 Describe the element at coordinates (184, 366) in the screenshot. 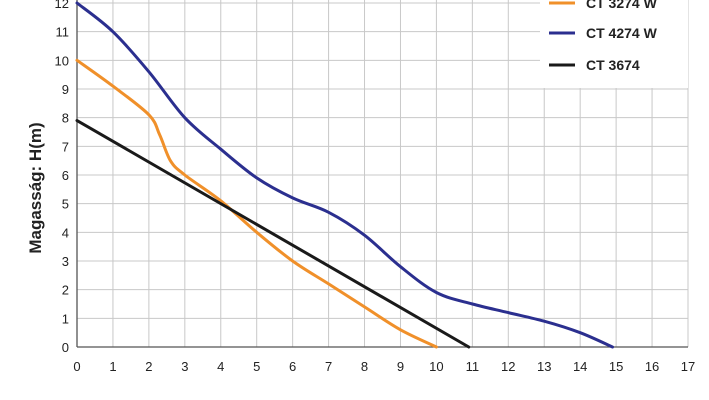

I see `x-tick-label: 3` at that location.